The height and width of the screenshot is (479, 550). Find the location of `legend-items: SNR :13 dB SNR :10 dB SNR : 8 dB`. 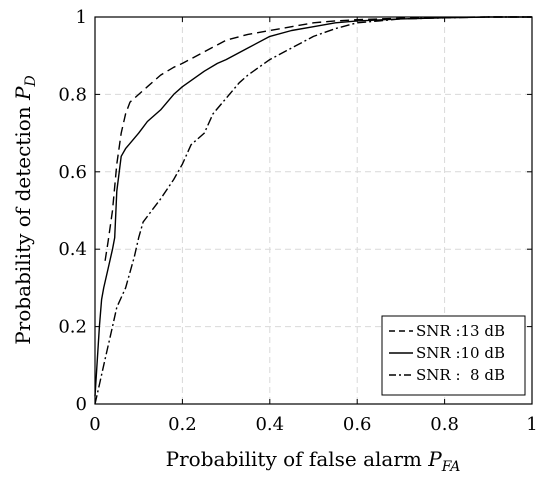

legend-items: SNR :13 dB SNR :10 dB SNR : 8 dB is located at coordinates (447, 353).